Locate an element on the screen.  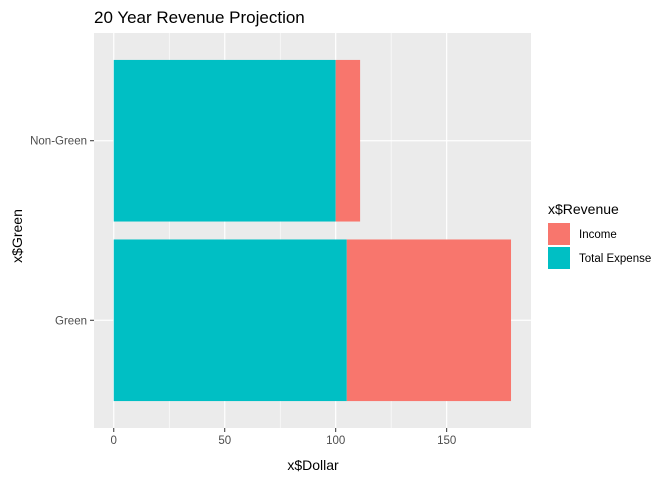
x-tick-label: 100 is located at coordinates (335, 441).